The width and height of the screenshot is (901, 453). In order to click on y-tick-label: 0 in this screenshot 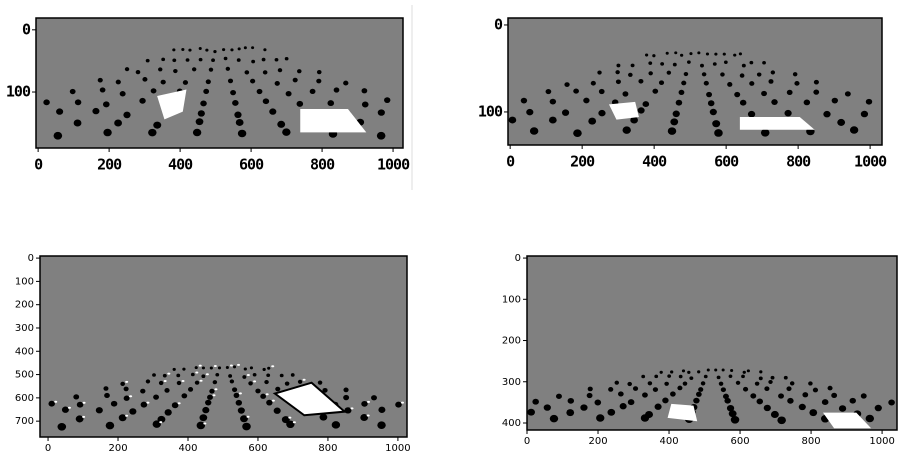, I will do `click(498, 24)`.